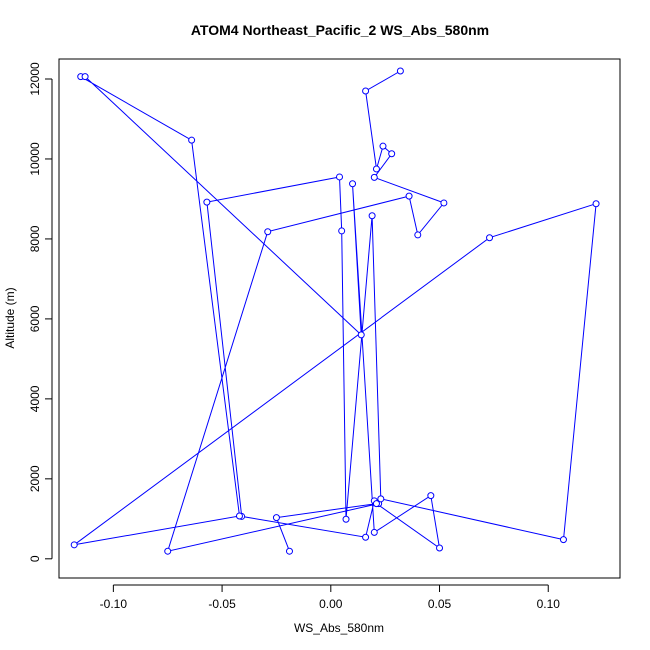 The height and width of the screenshot is (650, 650). Describe the element at coordinates (222, 604) in the screenshot. I see `x-tick-label: -0.05` at that location.